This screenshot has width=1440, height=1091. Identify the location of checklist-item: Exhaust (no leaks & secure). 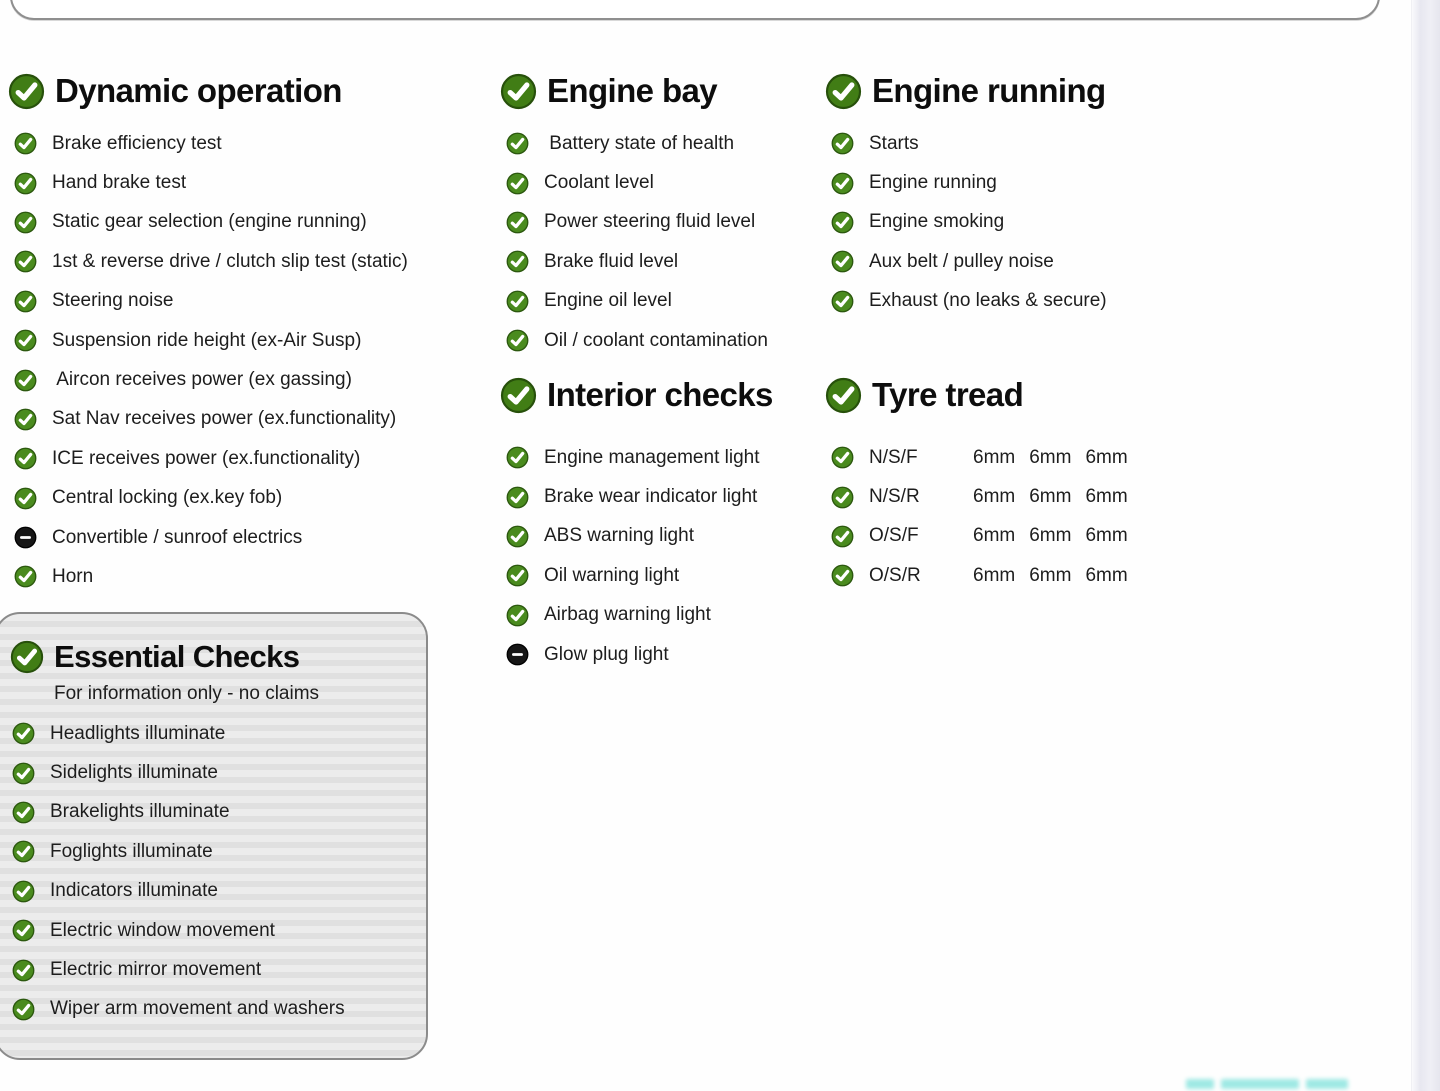
(997, 301).